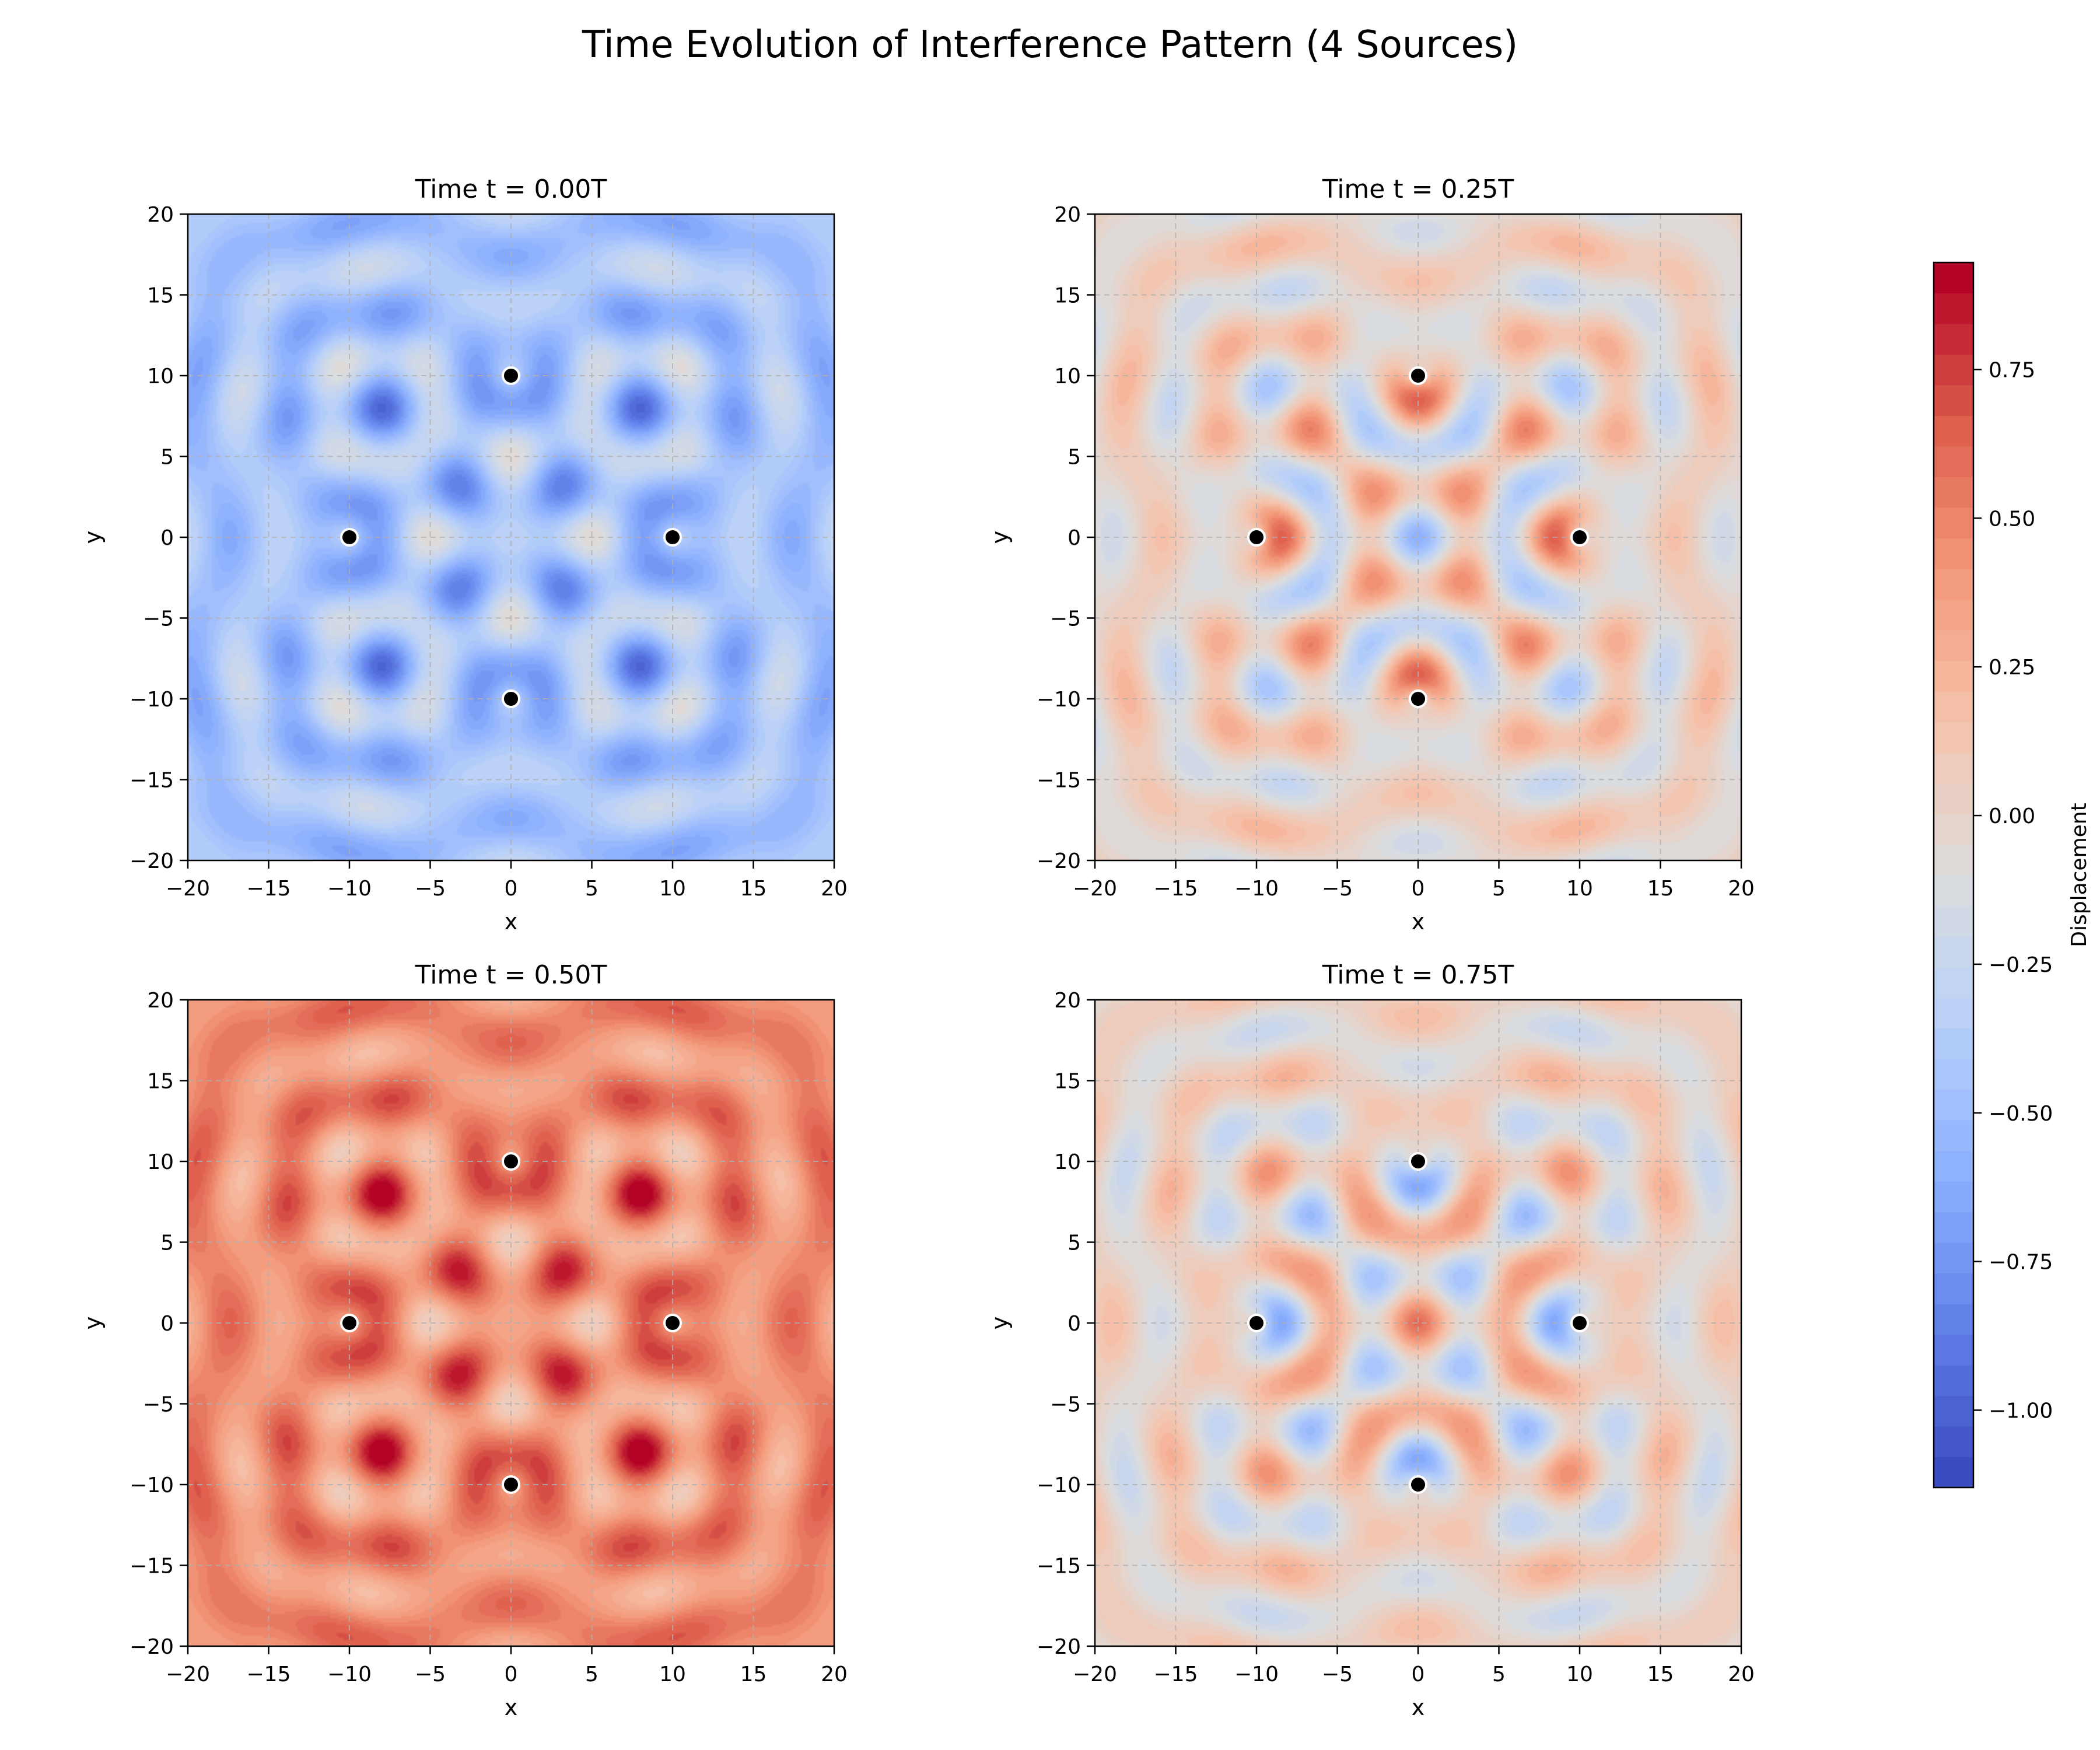 The image size is (2100, 1750). I want to click on colorbar-tick-label: −0.25, so click(2021, 965).